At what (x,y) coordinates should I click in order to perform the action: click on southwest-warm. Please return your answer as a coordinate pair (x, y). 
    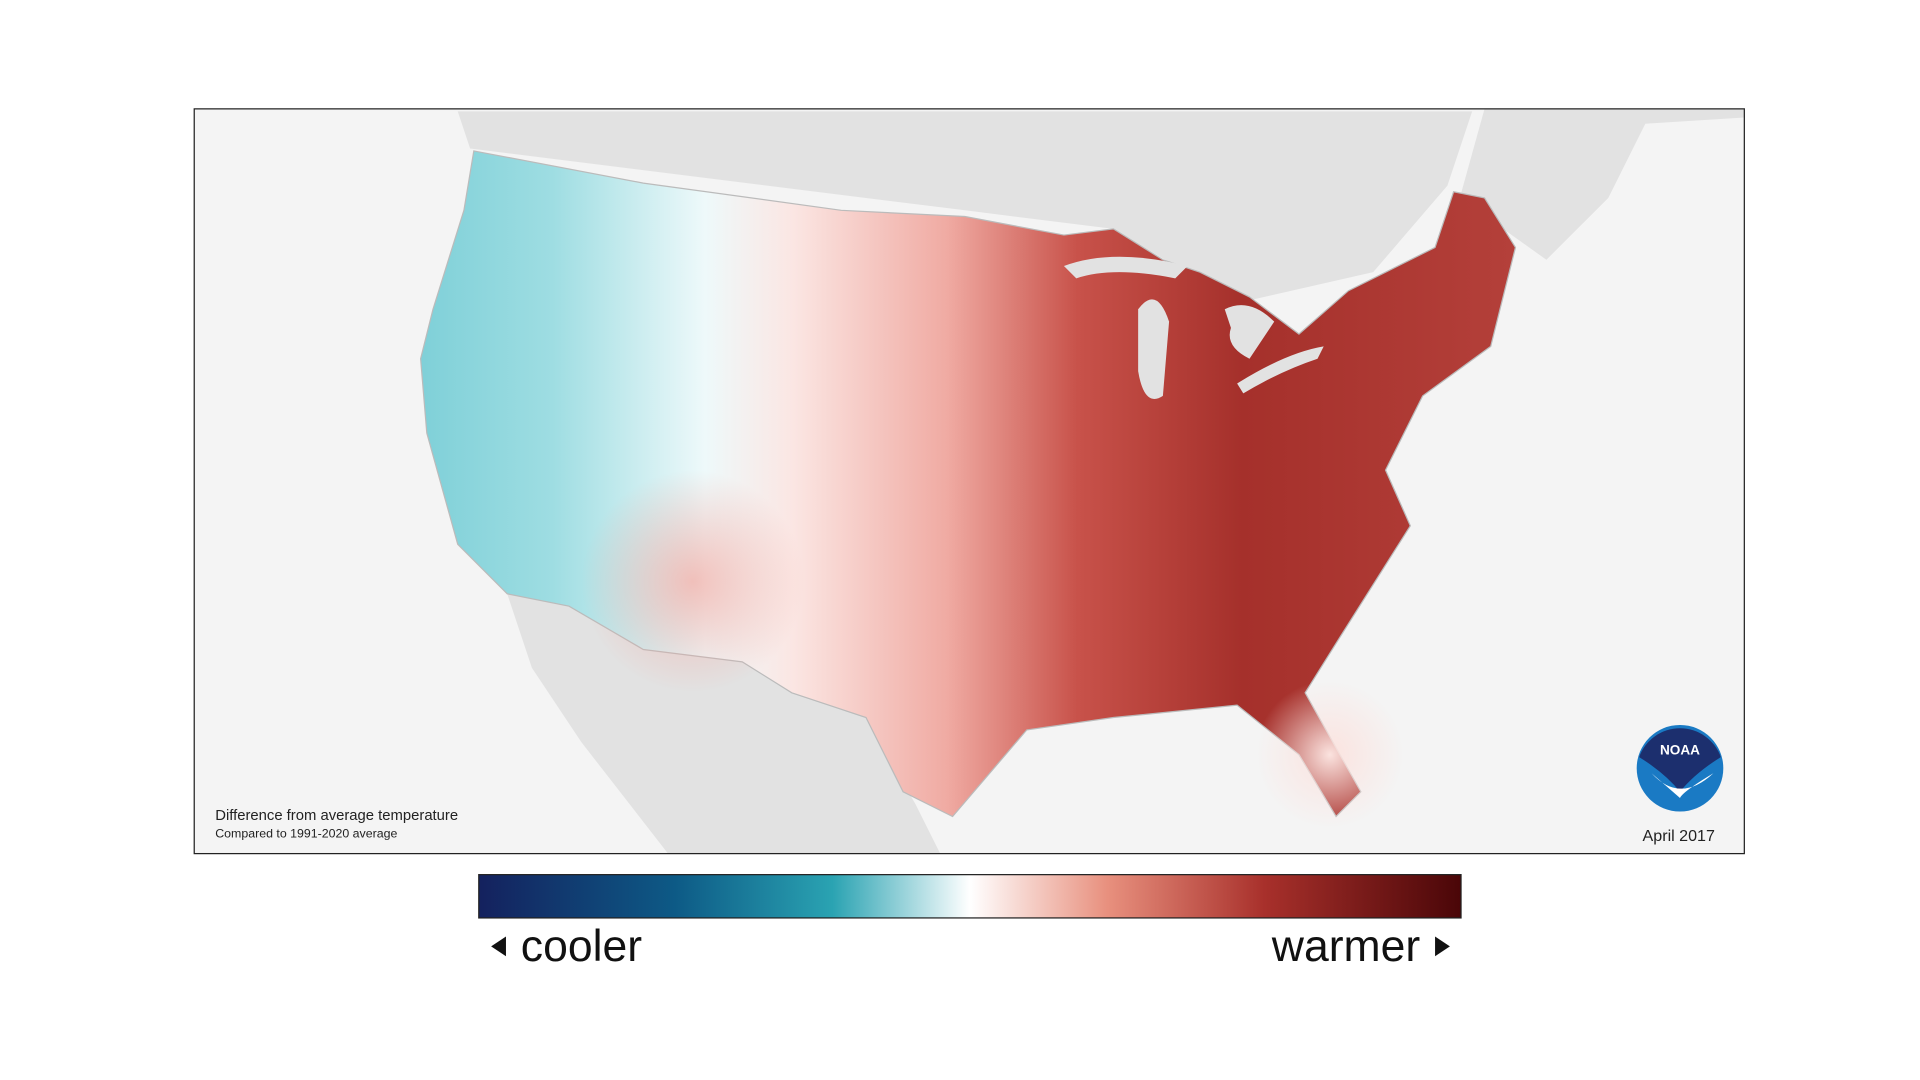
    Looking at the image, I should click on (693, 581).